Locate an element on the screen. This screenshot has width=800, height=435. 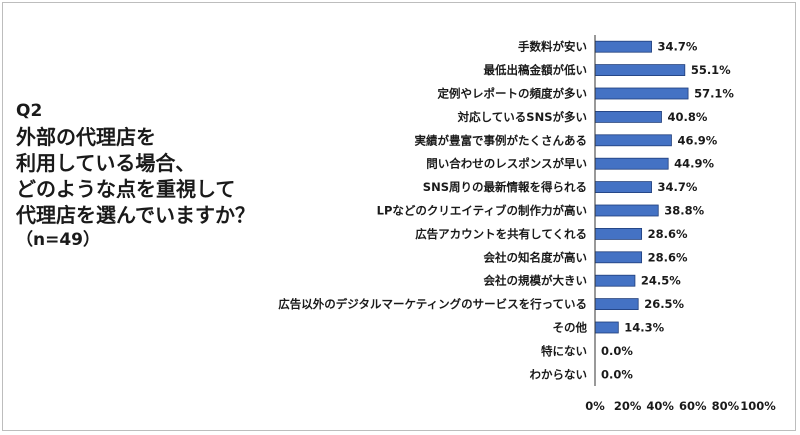
category-label: 手数料が安い is located at coordinates (552, 47).